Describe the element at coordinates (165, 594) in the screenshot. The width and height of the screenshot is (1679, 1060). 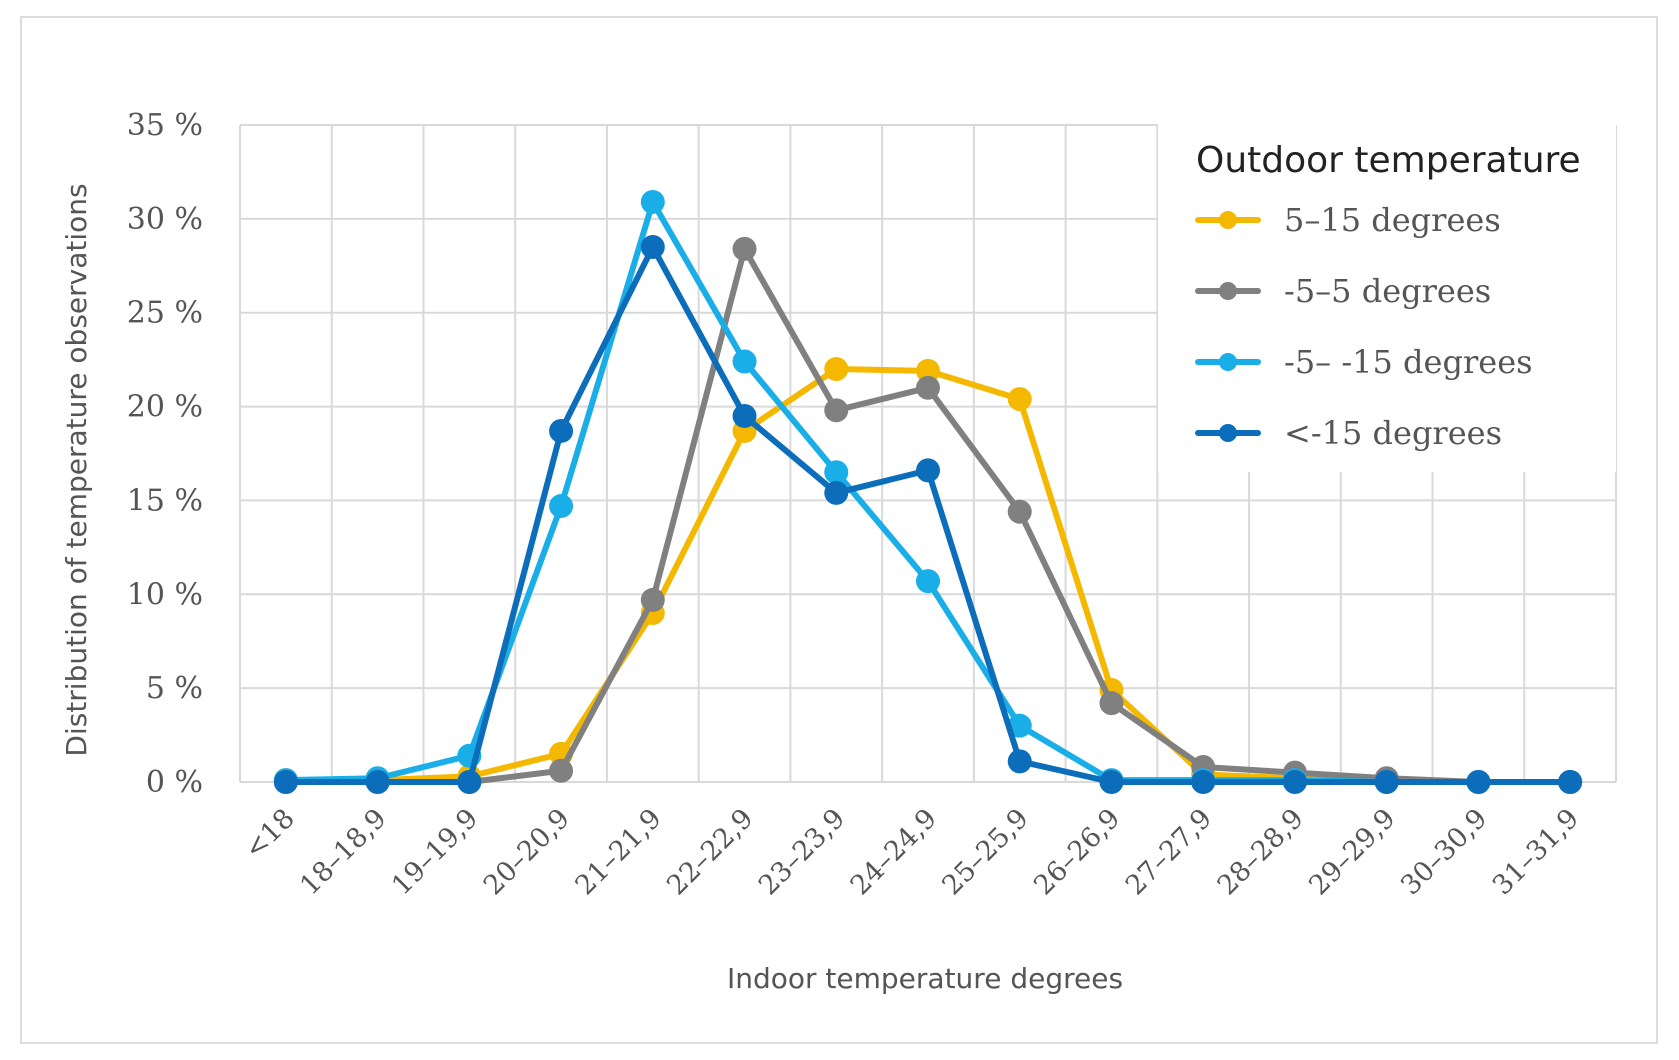
I see `y-tick-label: 10 %` at that location.